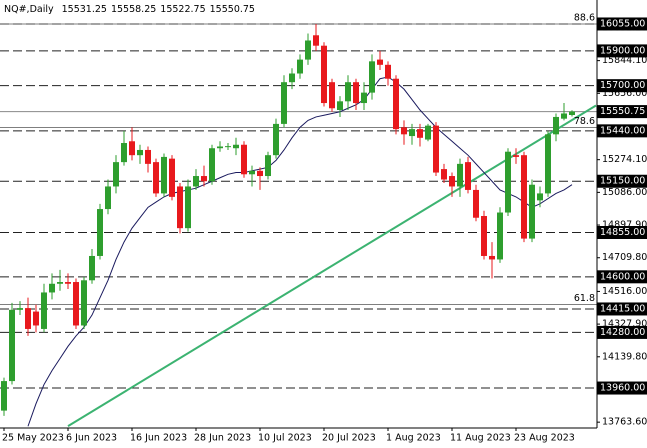 The height and width of the screenshot is (448, 647). What do you see at coordinates (624, 93) in the screenshot?
I see `y-tick-label: 15656.00` at bounding box center [624, 93].